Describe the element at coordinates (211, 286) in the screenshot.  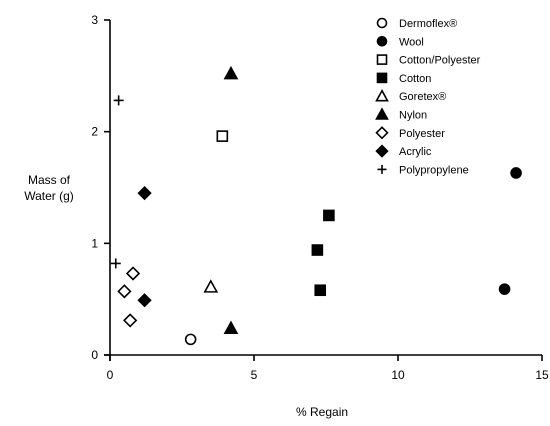
I see `data-point-goretex` at that location.